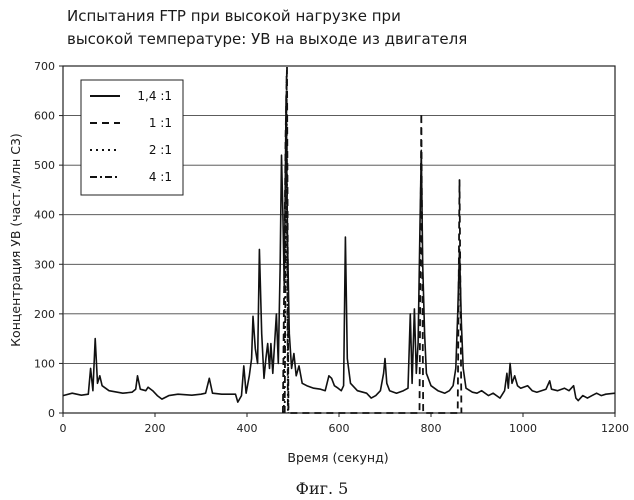 The image size is (634, 500). Describe the element at coordinates (247, 428) in the screenshot. I see `x-tick-label-400: 400` at that location.